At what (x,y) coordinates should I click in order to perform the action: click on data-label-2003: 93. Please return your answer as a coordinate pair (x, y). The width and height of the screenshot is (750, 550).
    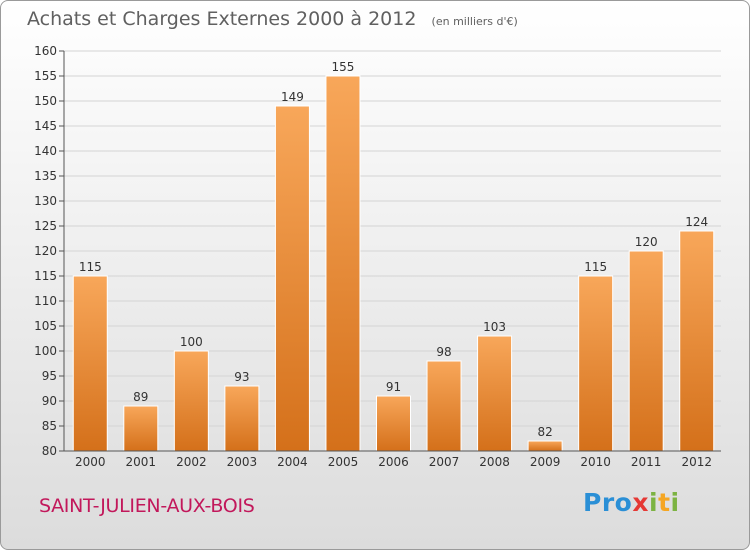
    Looking at the image, I should click on (241, 377).